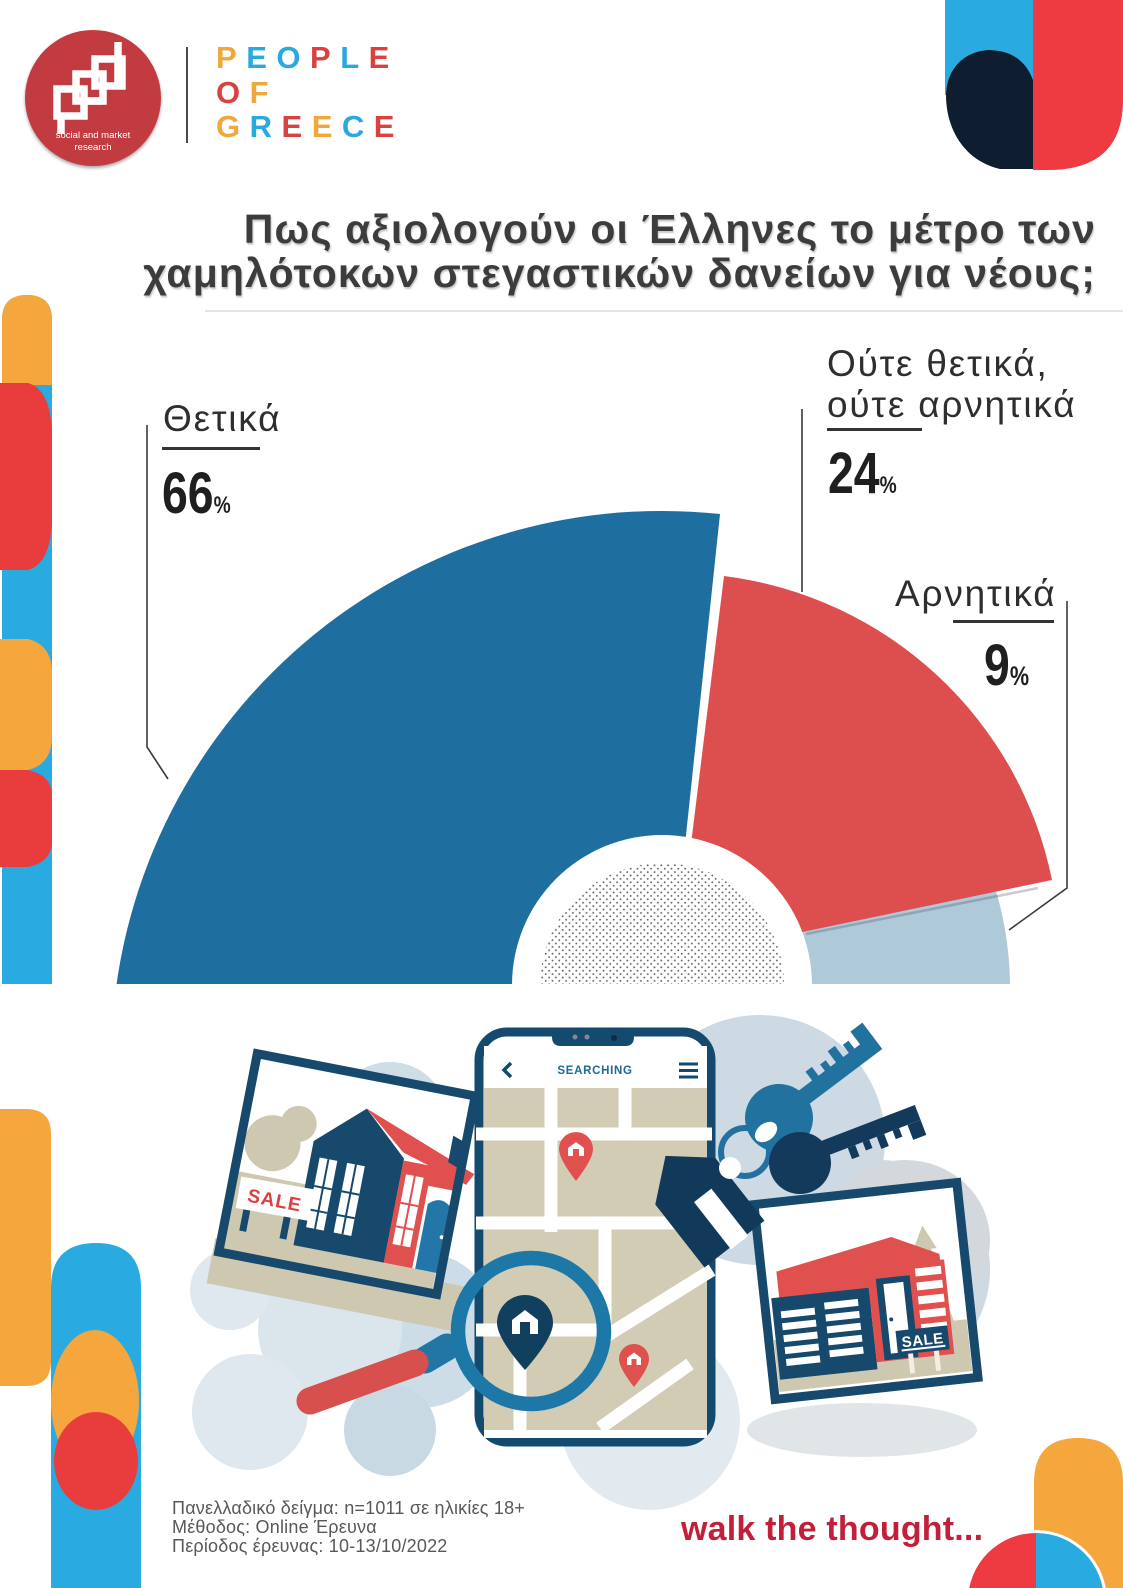  Describe the element at coordinates (93, 135) in the screenshot. I see `svg-text: social and market` at that location.